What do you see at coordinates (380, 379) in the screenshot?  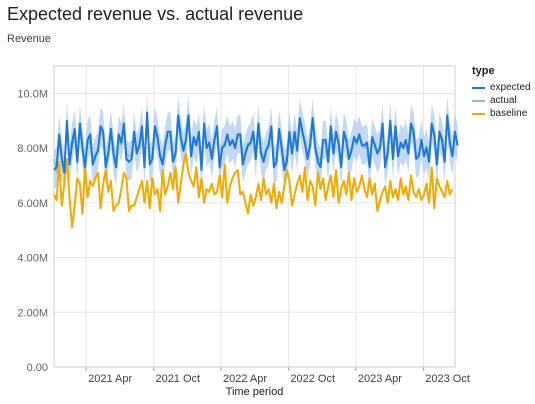 I see `x-tick-label: 2023 Apr` at bounding box center [380, 379].